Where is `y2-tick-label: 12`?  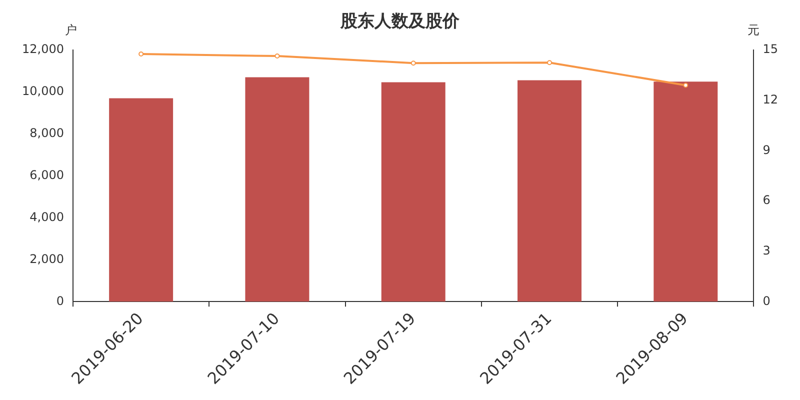
y2-tick-label: 12 is located at coordinates (770, 99).